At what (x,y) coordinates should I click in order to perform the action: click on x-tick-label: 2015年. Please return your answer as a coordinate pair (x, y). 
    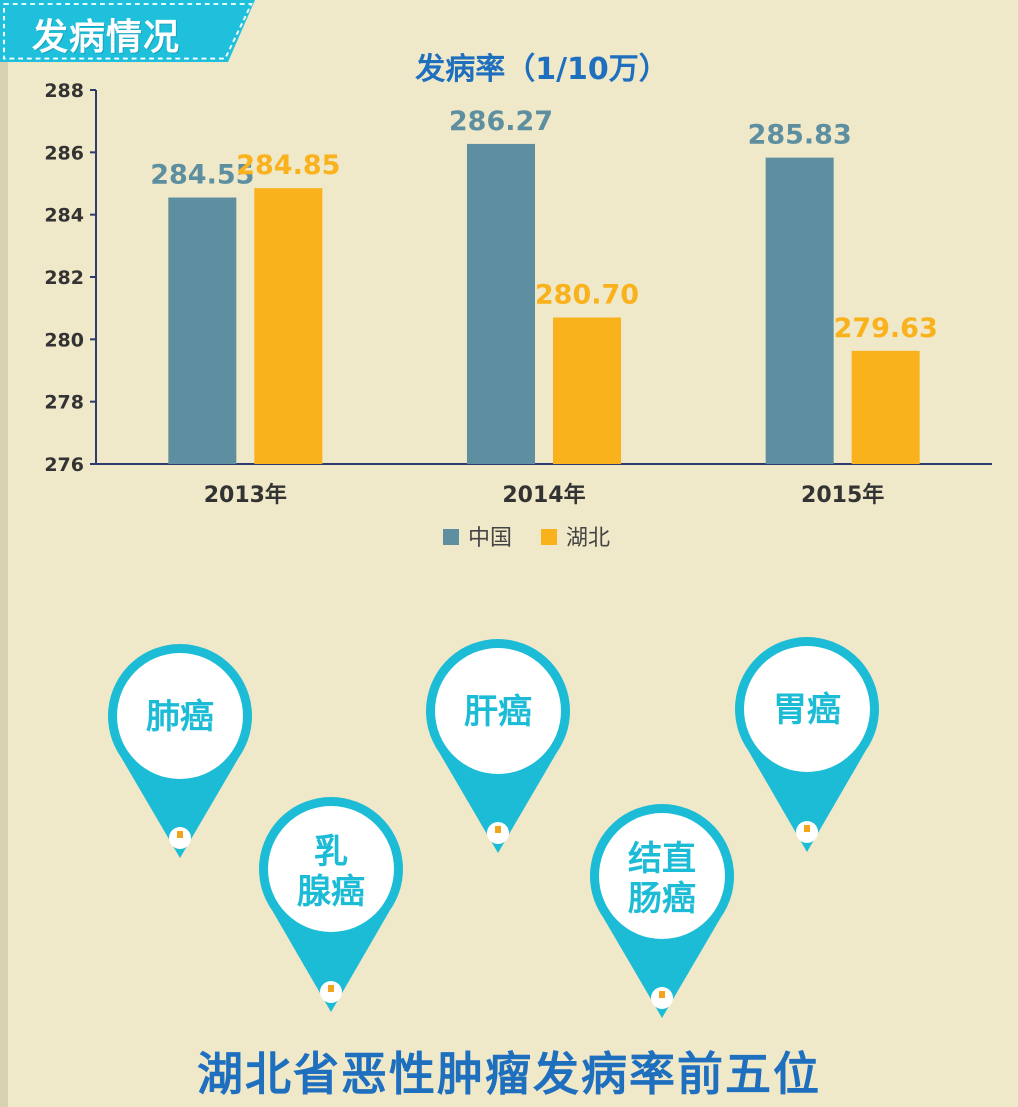
    Looking at the image, I should click on (842, 495).